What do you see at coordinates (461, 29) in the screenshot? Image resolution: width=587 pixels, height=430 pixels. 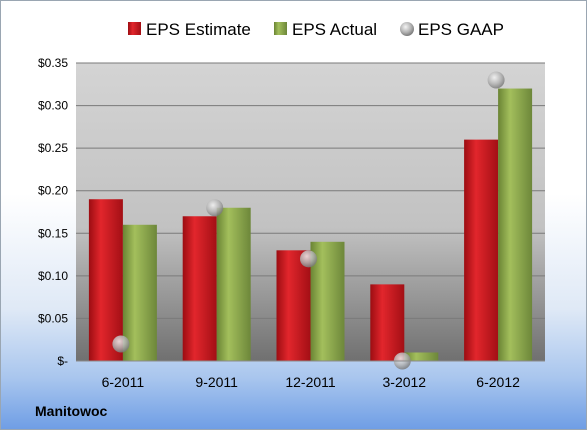 I see `legend-label-gaap: EPS GAAP` at bounding box center [461, 29].